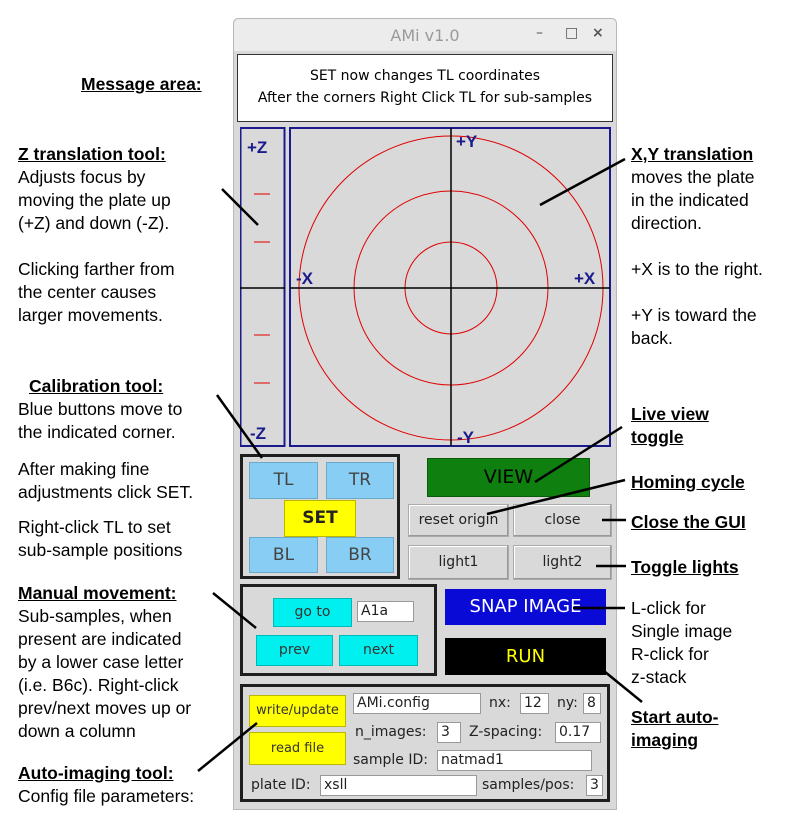 This screenshot has height=819, width=795. What do you see at coordinates (360, 480) in the screenshot?
I see `calib-tr-button: TR` at bounding box center [360, 480].